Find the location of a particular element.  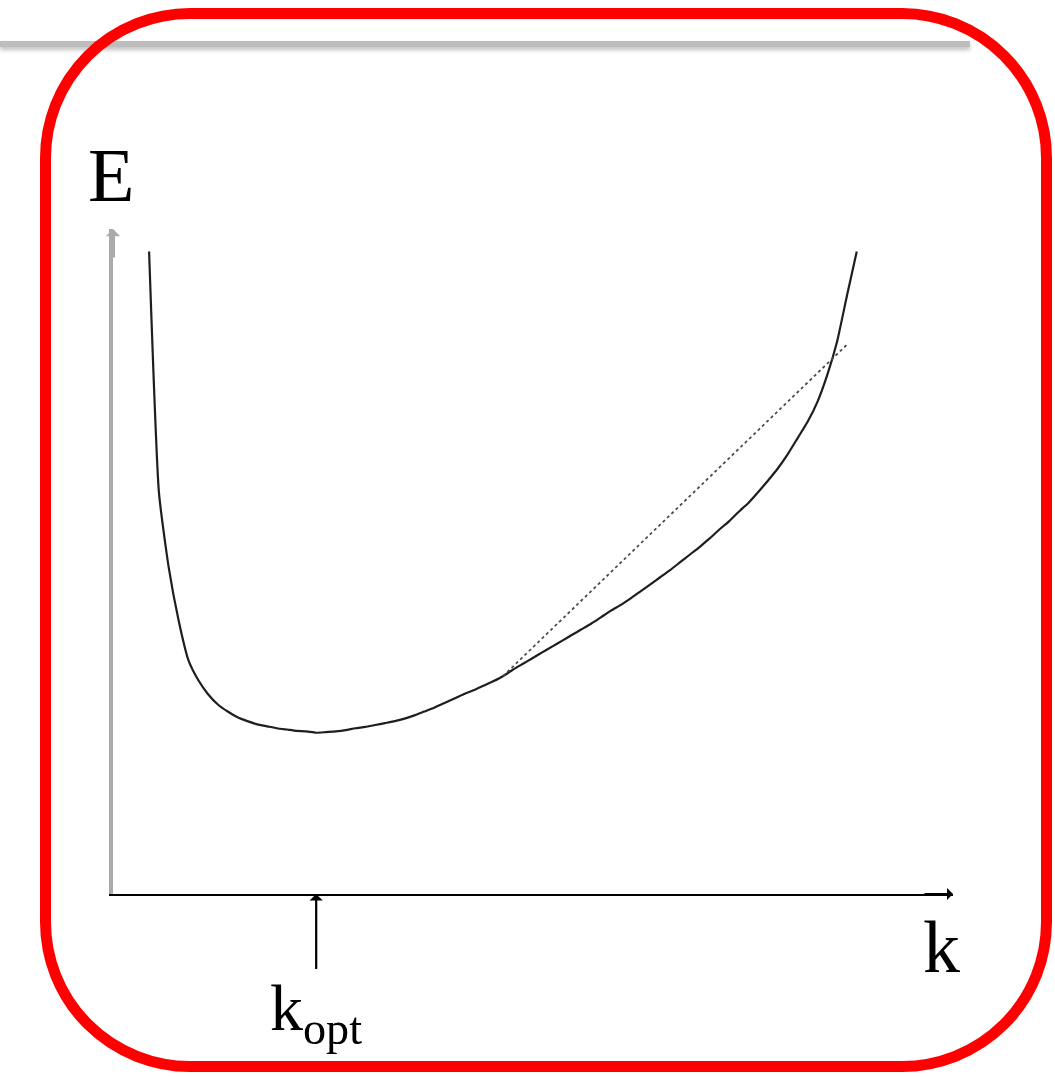

y-axis-title: E is located at coordinates (111, 175).